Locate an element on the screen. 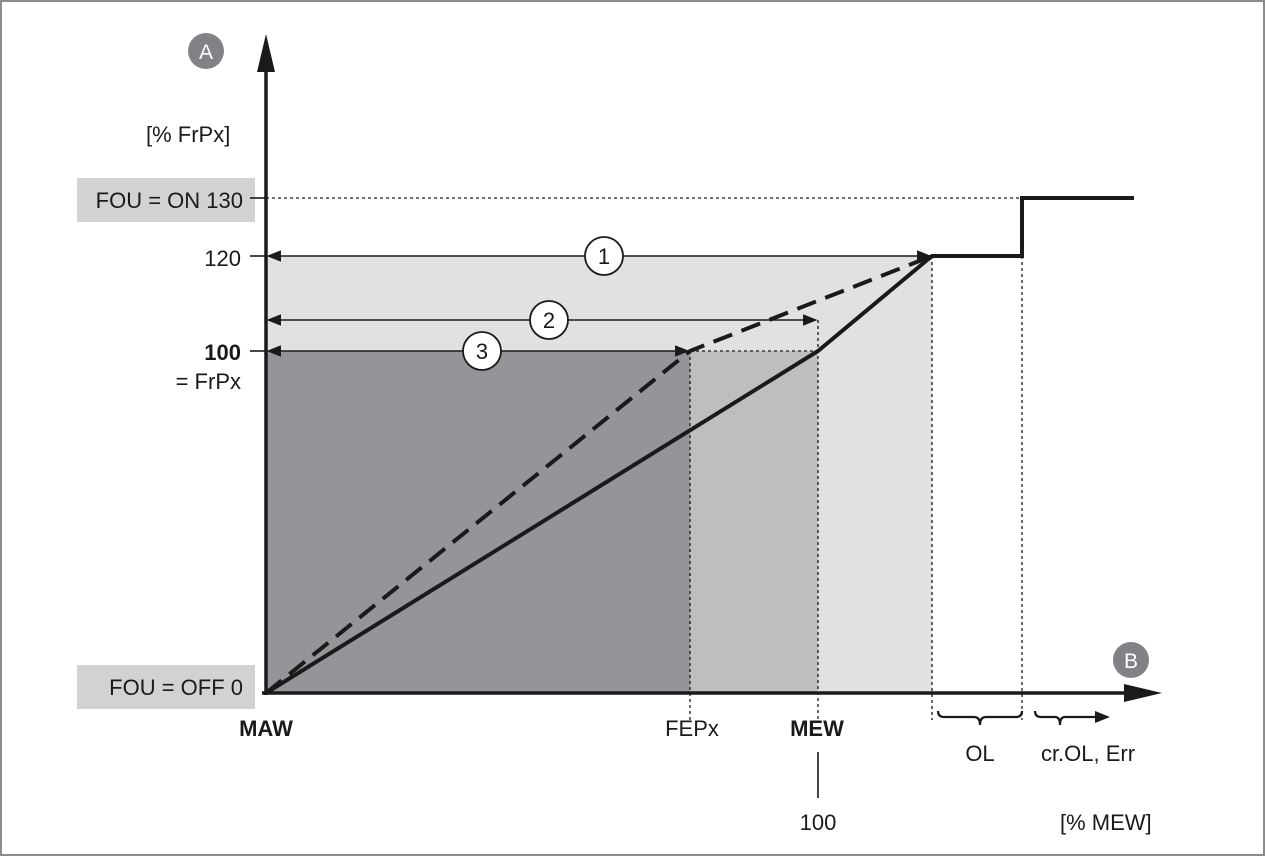  marker-3: 3 is located at coordinates (482, 351).